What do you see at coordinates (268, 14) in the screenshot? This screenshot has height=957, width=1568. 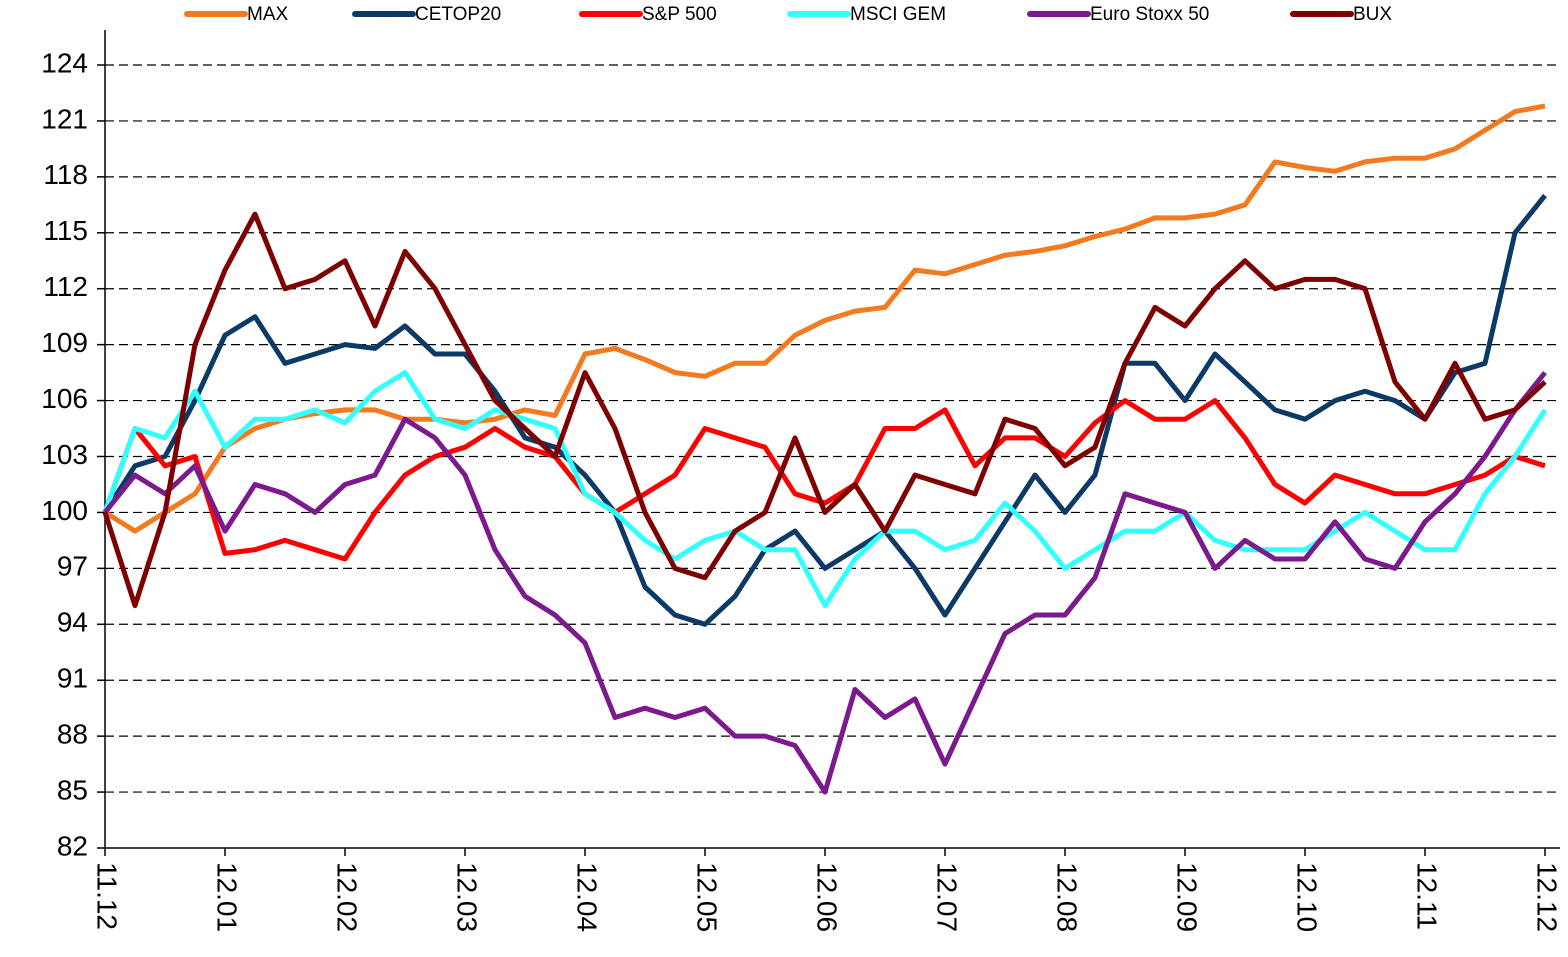 I see `legend-label: MAX` at bounding box center [268, 14].